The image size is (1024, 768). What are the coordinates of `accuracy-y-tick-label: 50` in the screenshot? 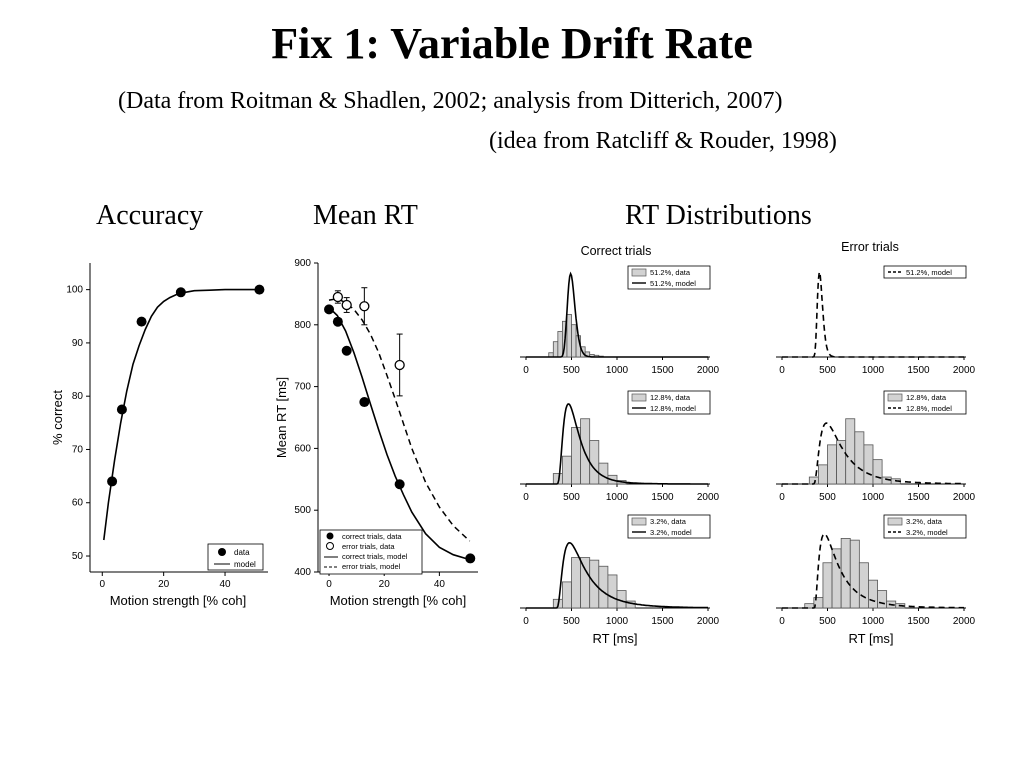 It's located at (78, 556).